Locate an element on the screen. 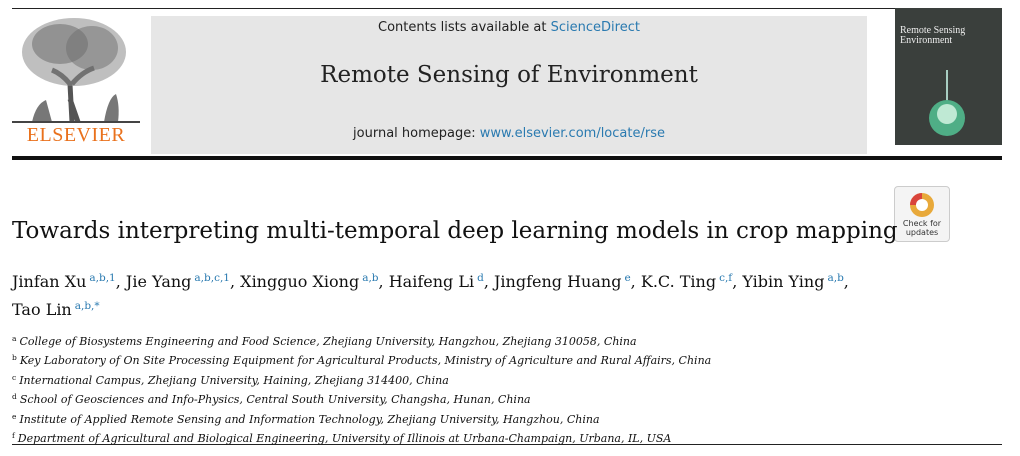  author: Jie Yang a,b,c,1, is located at coordinates (180, 281).